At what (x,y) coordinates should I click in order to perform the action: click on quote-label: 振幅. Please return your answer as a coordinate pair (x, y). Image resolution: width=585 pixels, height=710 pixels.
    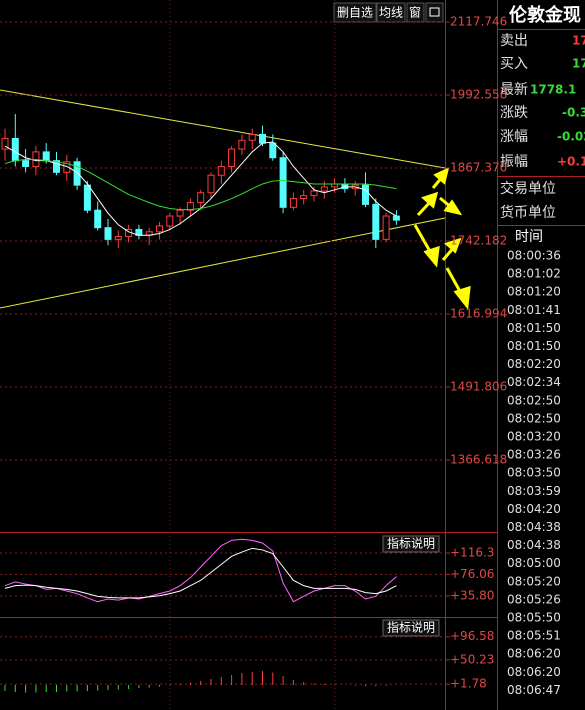
    Looking at the image, I should click on (514, 162).